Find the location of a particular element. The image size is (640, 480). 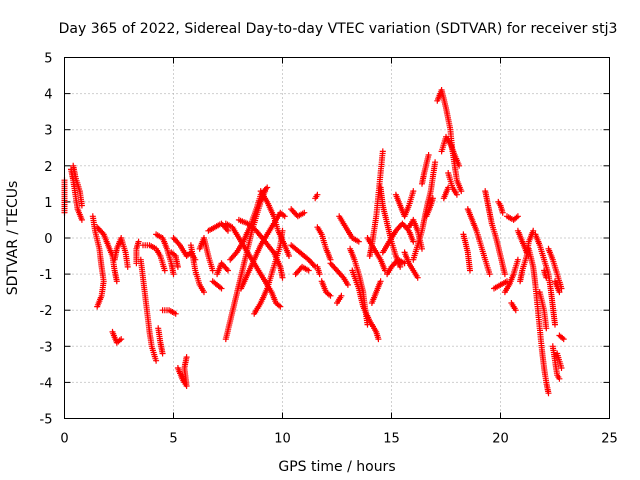

y-tick-label: -2 is located at coordinates (46, 311).